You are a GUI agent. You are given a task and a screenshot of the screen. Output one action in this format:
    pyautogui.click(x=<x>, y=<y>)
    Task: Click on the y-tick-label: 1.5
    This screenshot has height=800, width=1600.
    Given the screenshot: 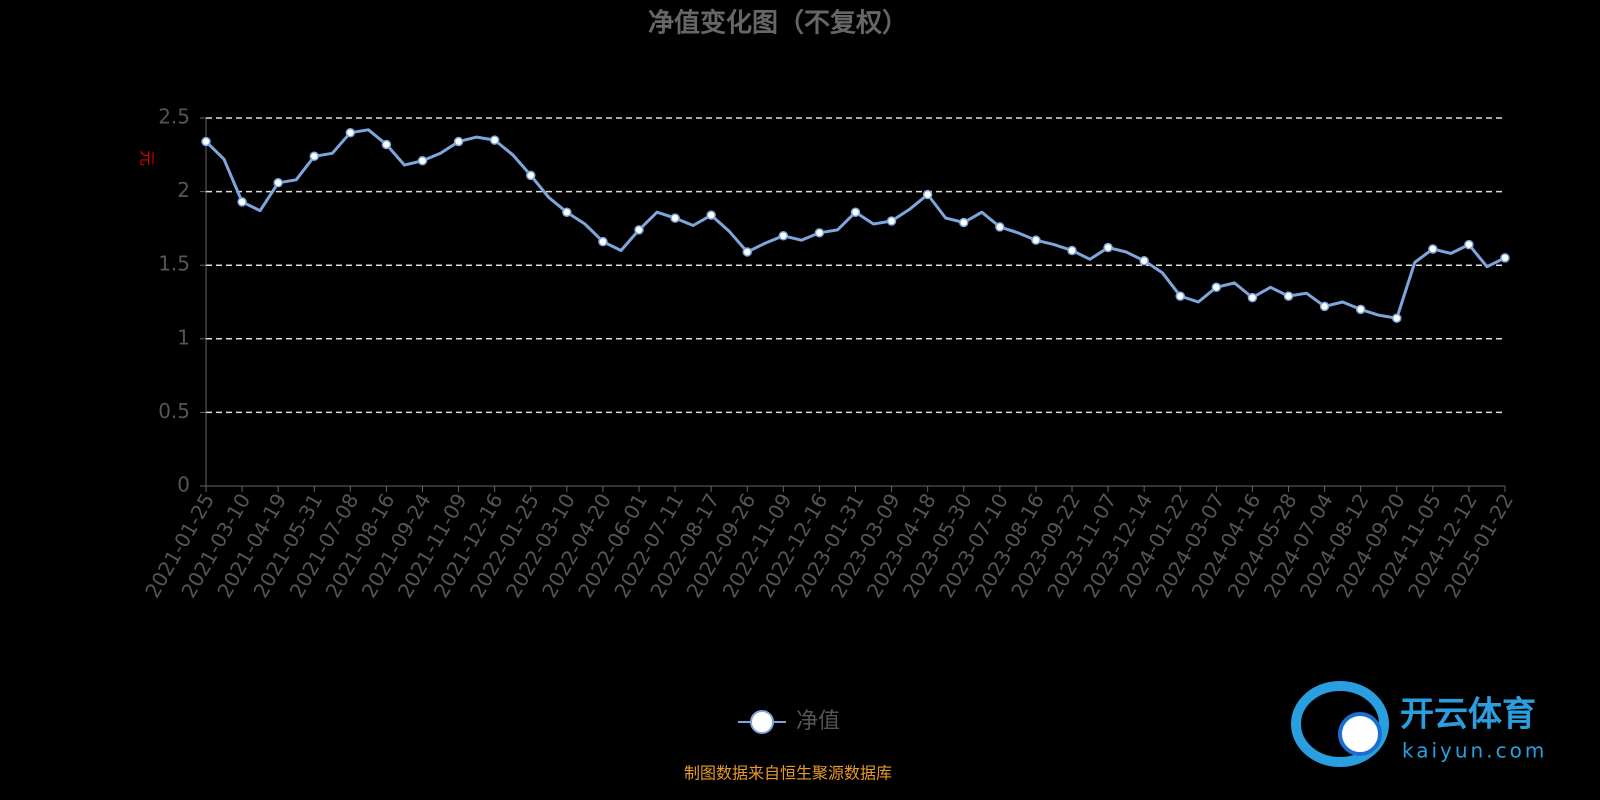 What is the action you would take?
    pyautogui.click(x=174, y=264)
    